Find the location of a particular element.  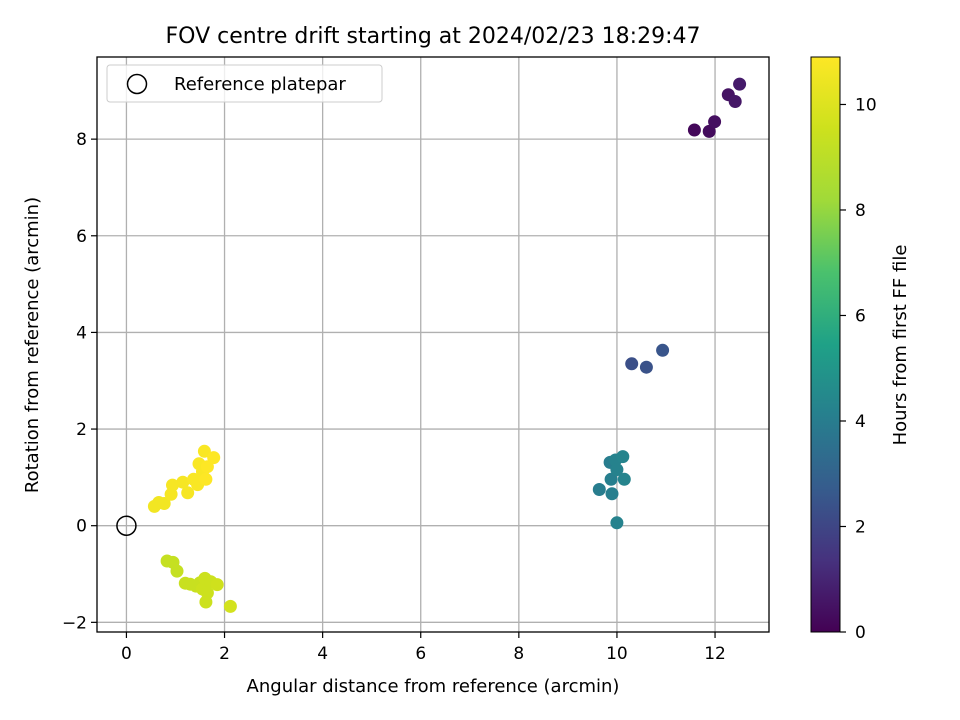

colorbar-frame is located at coordinates (825, 344).